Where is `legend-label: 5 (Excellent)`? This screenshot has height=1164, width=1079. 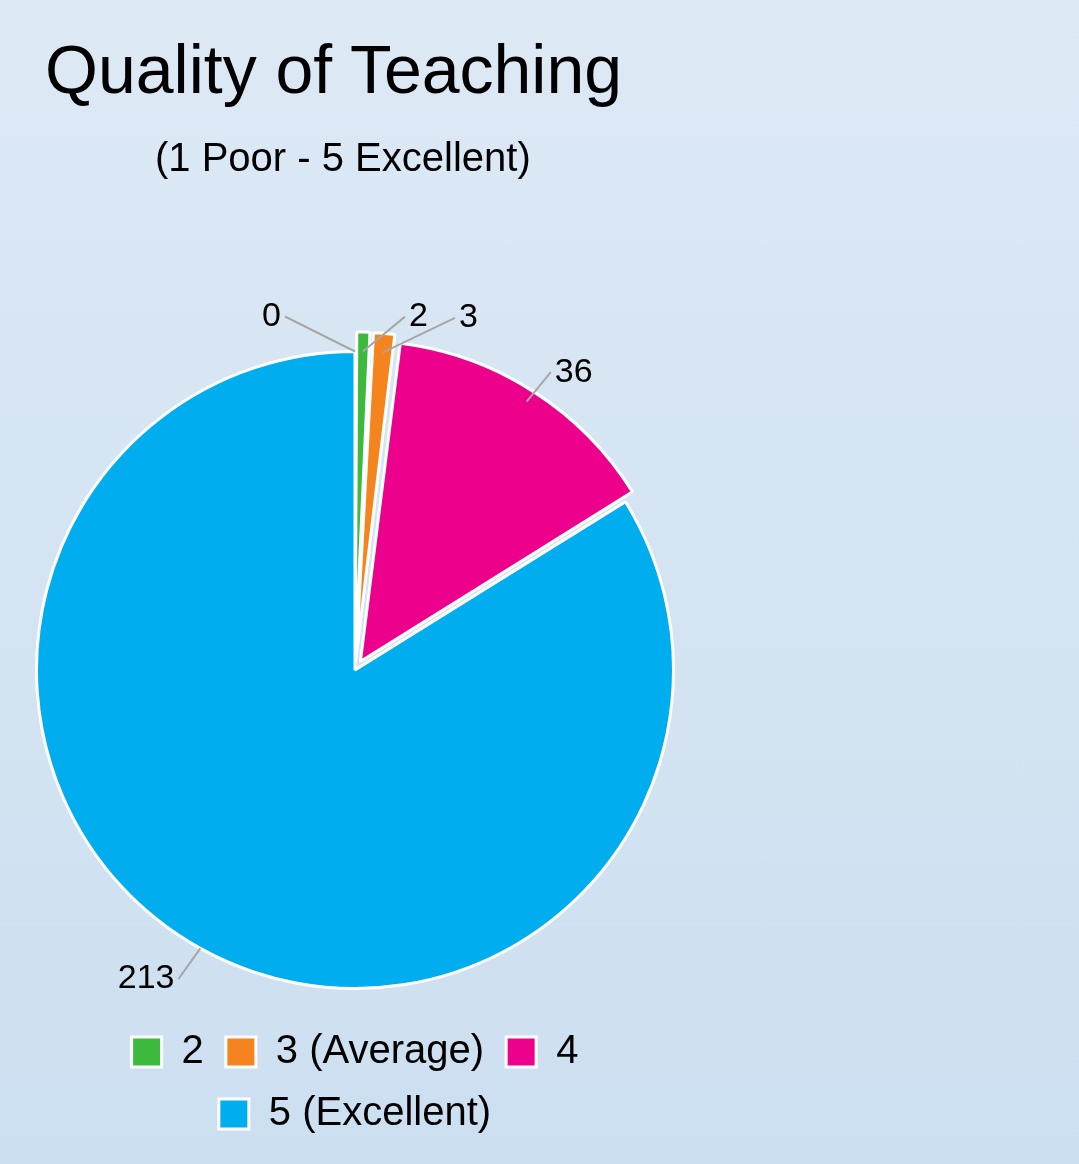
legend-label: 5 (Excellent) is located at coordinates (380, 1111).